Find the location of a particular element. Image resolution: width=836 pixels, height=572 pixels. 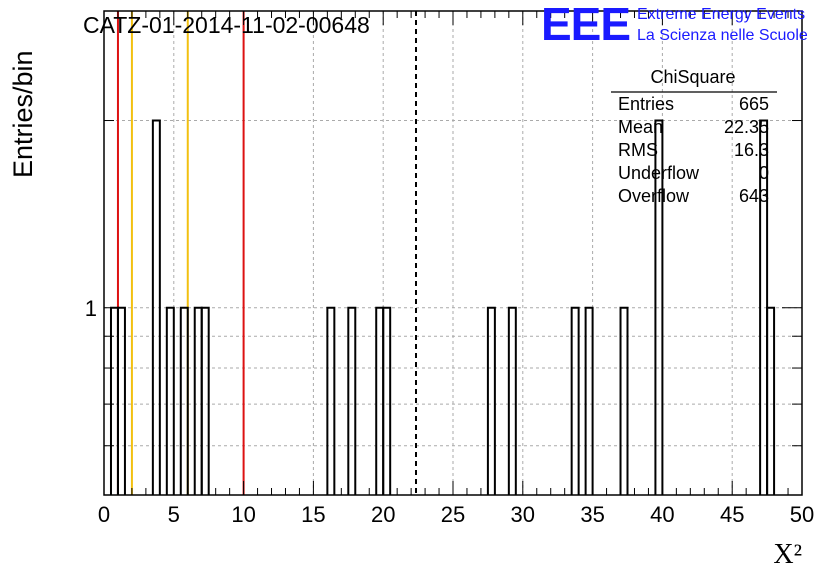

x-tick-label: 35 is located at coordinates (592, 514).